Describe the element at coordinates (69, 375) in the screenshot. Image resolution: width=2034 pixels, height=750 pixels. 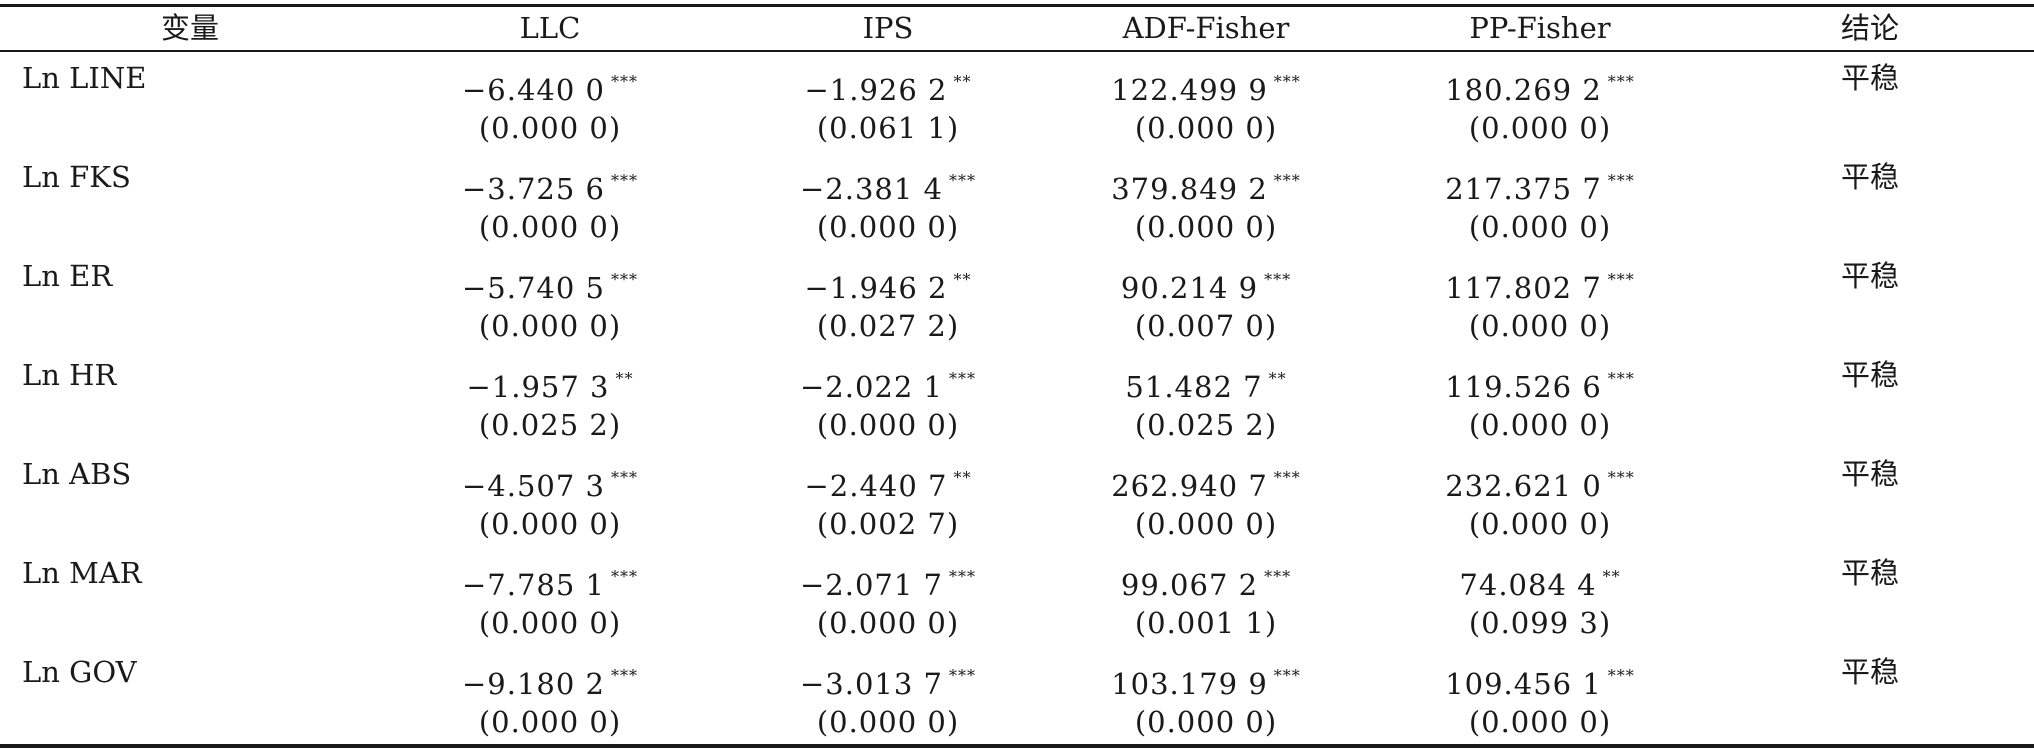
I see `variable-name: Ln HR` at that location.